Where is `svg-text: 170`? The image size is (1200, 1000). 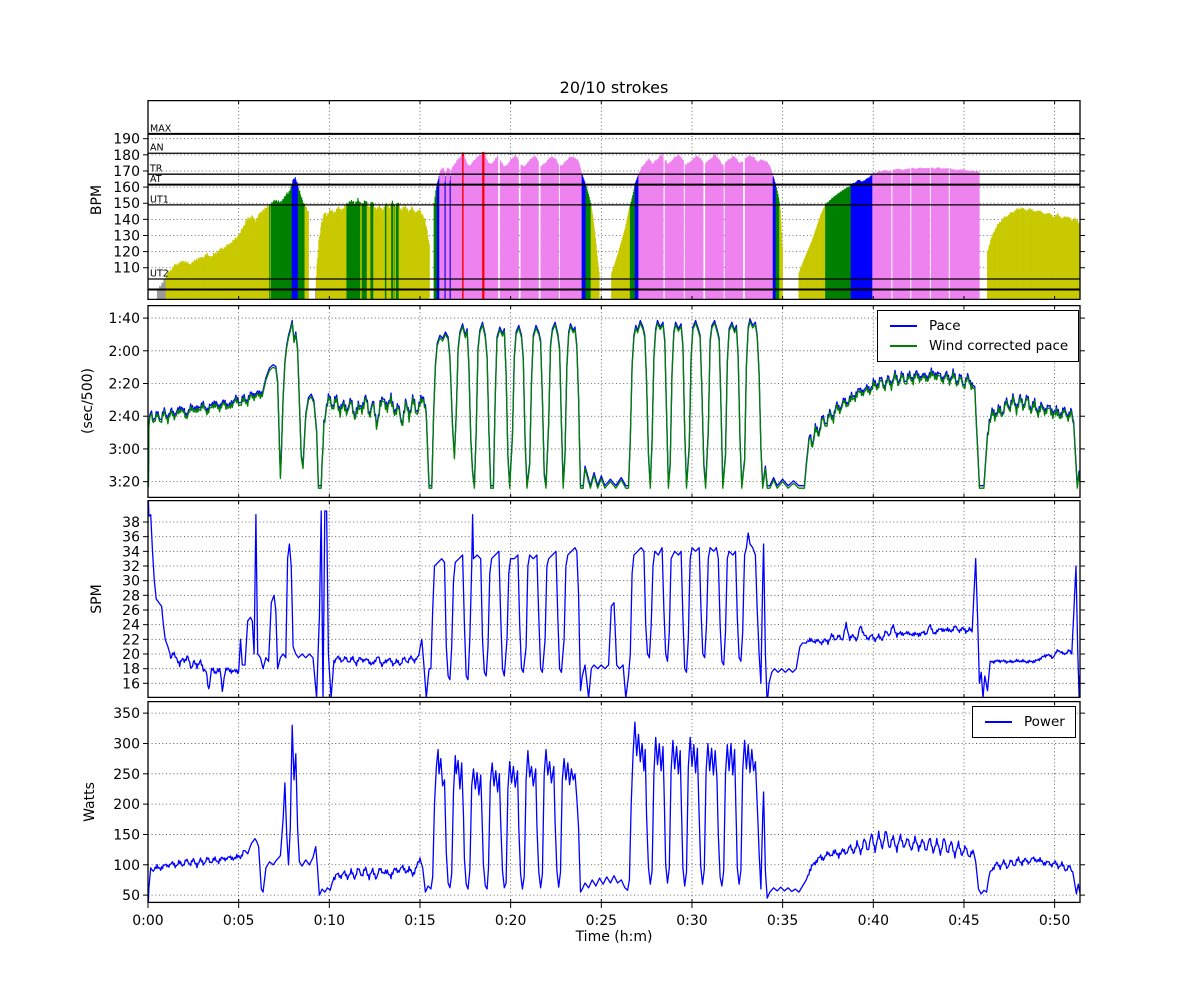 svg-text: 170 is located at coordinates (126, 172).